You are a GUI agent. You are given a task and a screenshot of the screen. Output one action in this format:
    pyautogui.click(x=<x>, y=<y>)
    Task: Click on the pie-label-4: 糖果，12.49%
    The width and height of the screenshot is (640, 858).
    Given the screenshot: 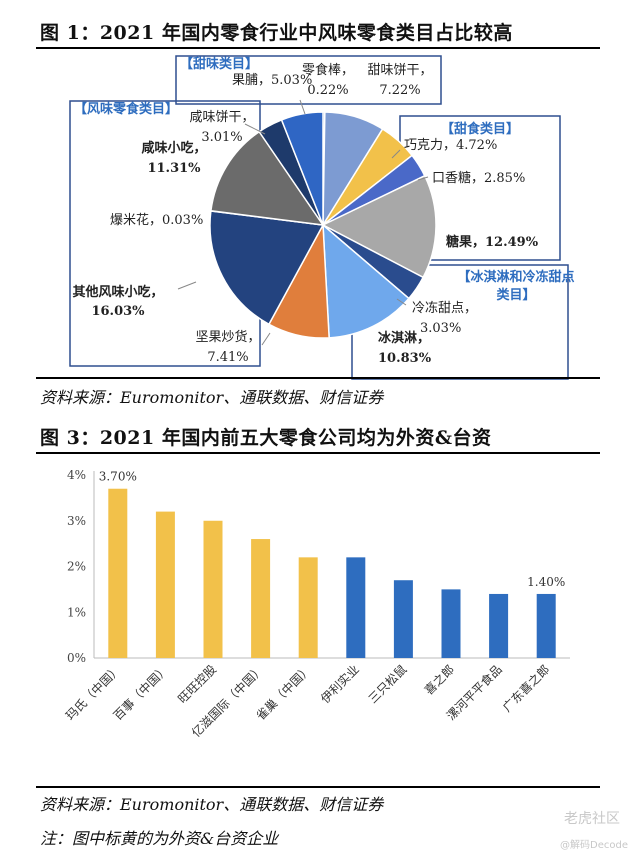 What is the action you would take?
    pyautogui.click(x=492, y=242)
    